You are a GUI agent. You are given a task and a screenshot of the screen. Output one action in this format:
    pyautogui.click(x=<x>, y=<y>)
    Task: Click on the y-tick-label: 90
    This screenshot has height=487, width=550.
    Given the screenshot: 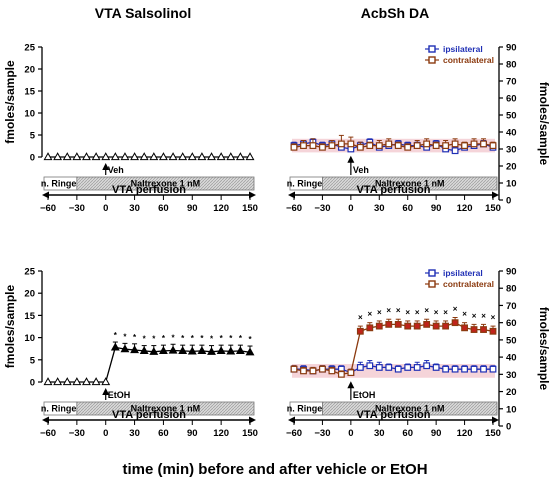 What is the action you would take?
    pyautogui.click(x=511, y=272)
    